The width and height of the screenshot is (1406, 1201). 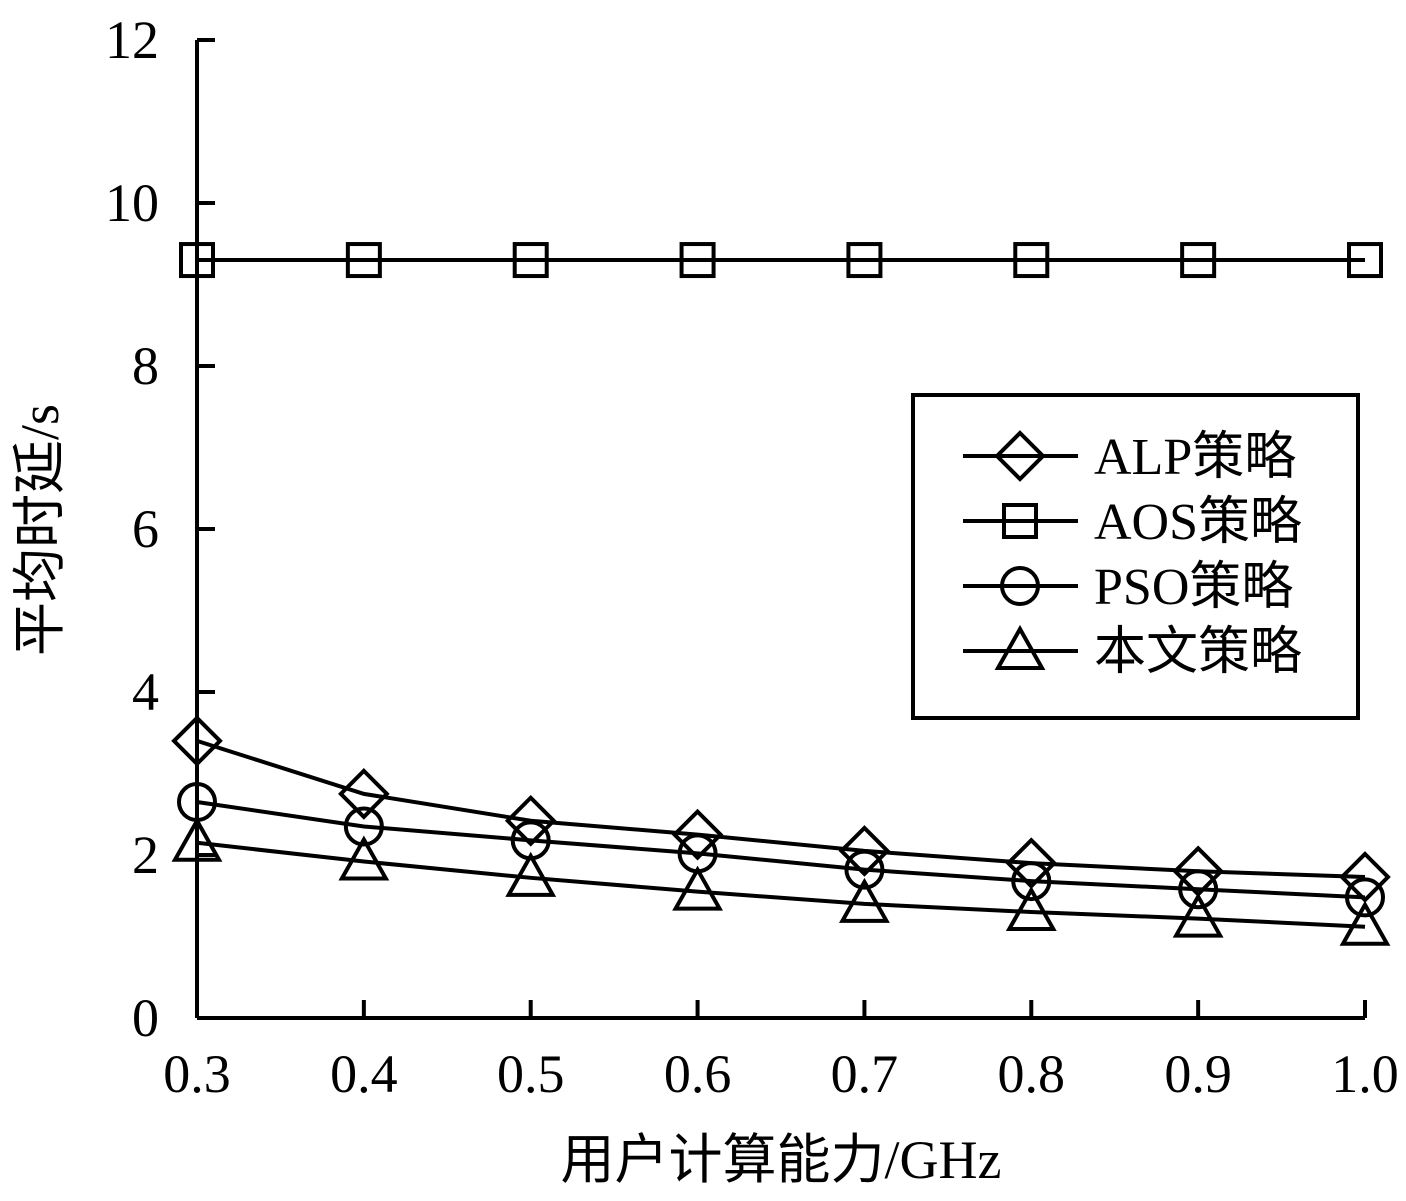 I want to click on legend-label: 本文策略, so click(x=1198, y=652).